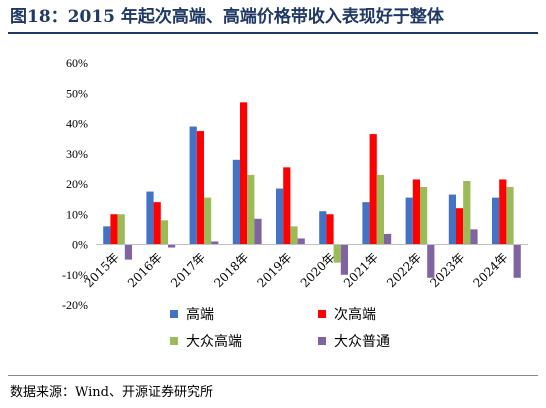 The height and width of the screenshot is (408, 546). What do you see at coordinates (318, 270) in the screenshot?
I see `x-tick-label: 2020年` at bounding box center [318, 270].